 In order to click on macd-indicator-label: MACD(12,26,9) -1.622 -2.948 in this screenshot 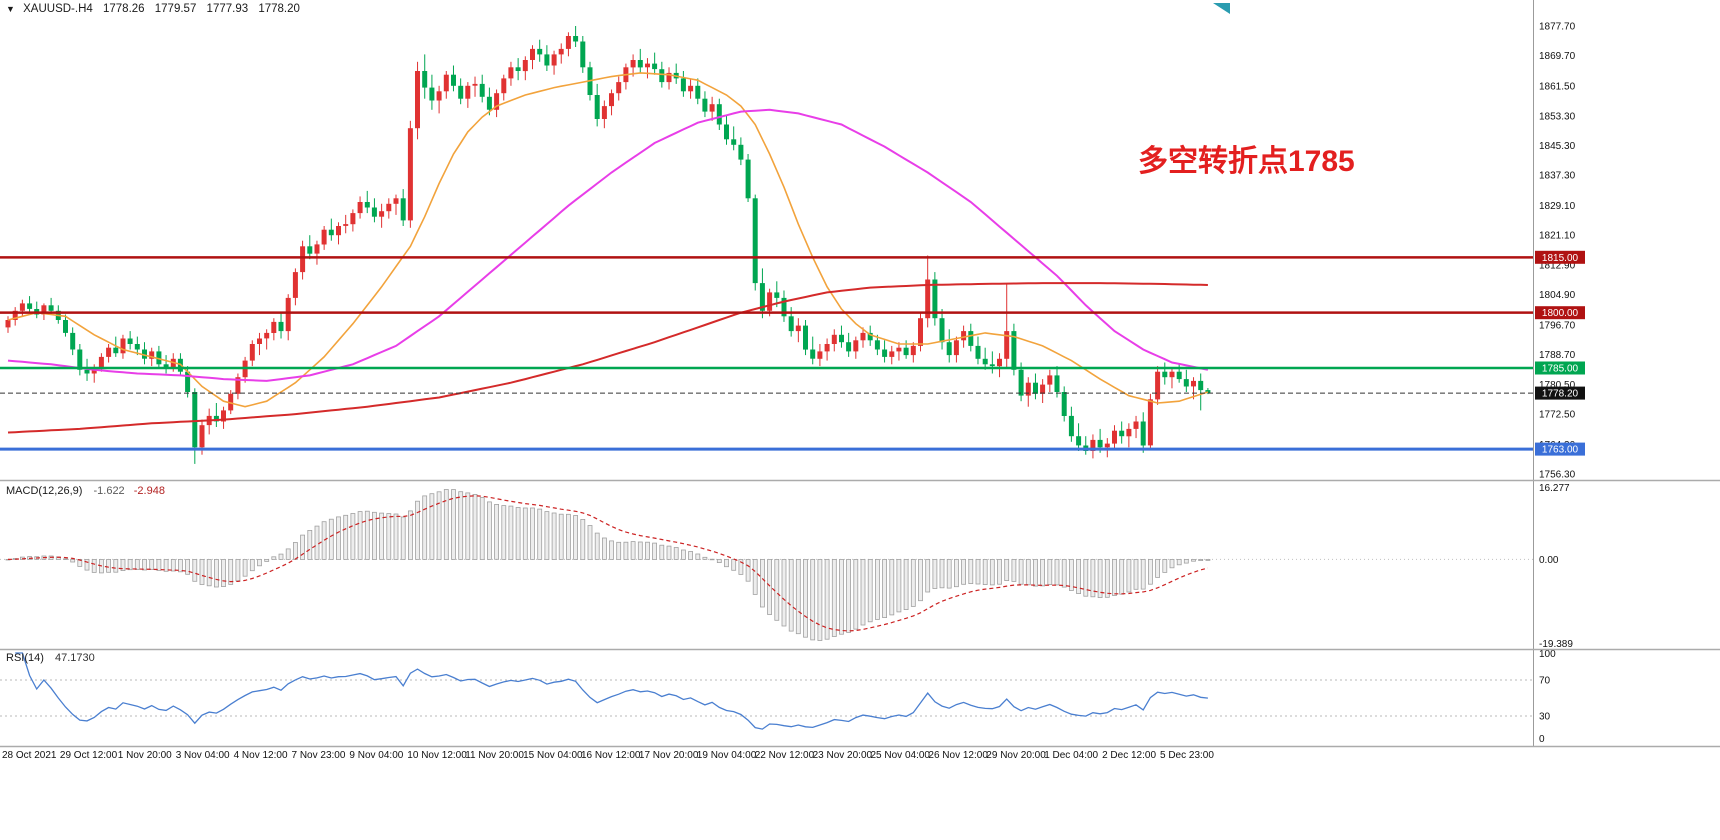, I will do `click(85, 491)`.